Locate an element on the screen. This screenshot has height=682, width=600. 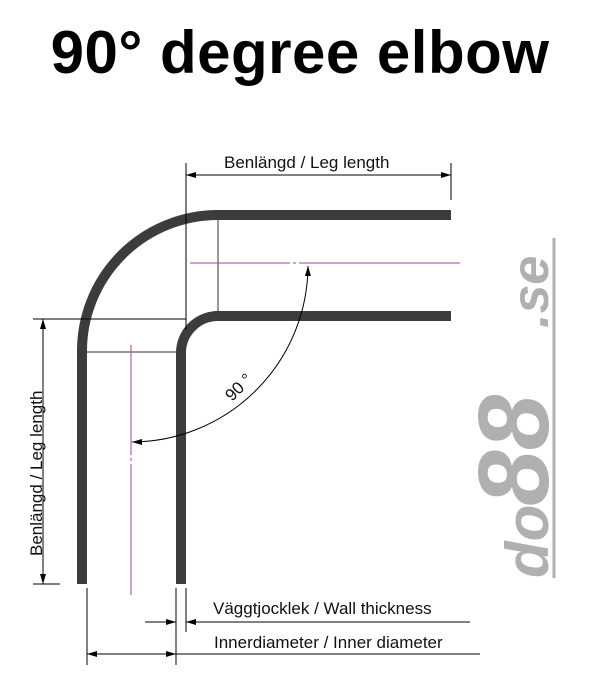
left-leg-dimension is located at coordinates (109, 451).